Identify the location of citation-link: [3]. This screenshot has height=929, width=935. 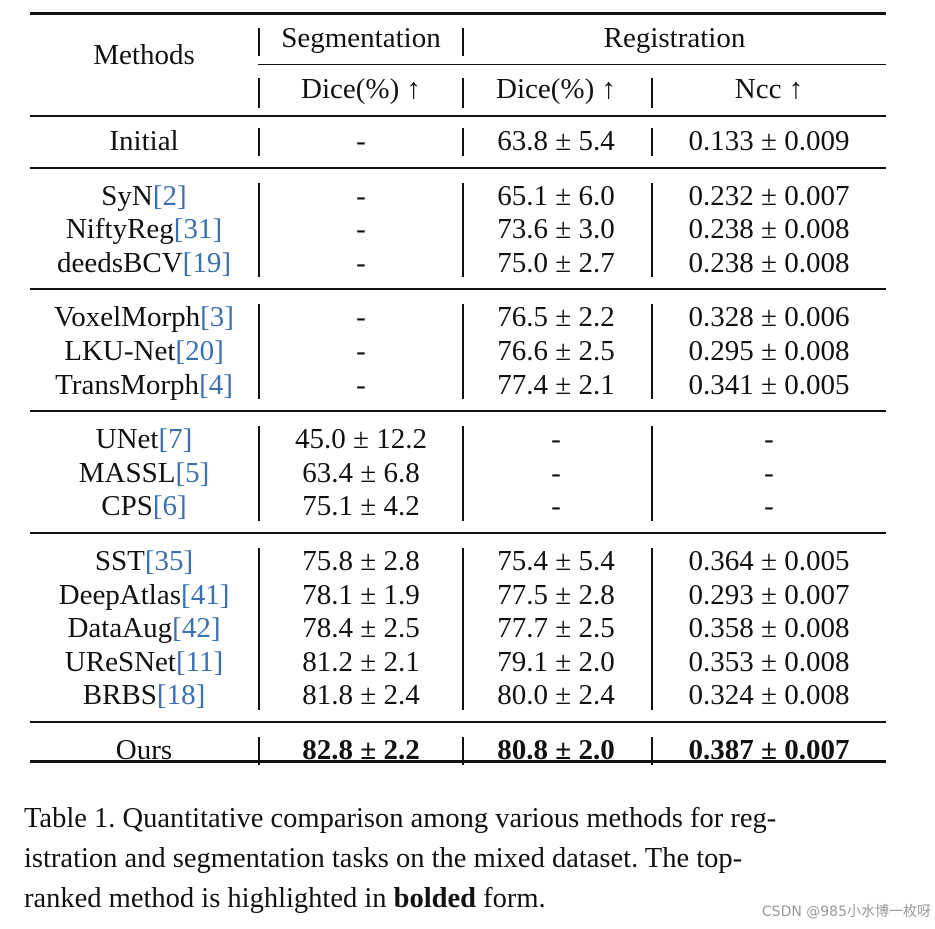
(217, 317).